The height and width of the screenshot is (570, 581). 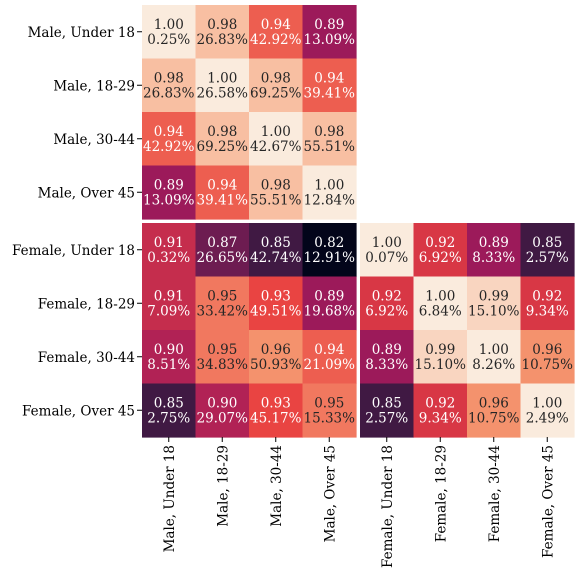 I want to click on cell-annotation: 8.26%, so click(x=493, y=365).